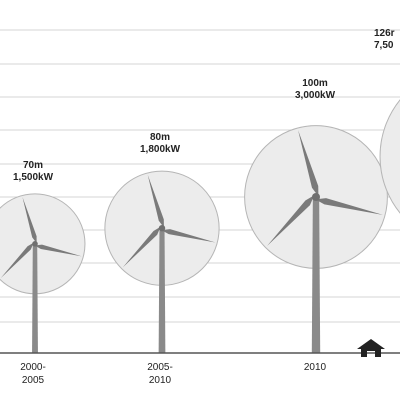 The width and height of the screenshot is (400, 400). I want to click on power-label: 1,800kW, so click(160, 149).